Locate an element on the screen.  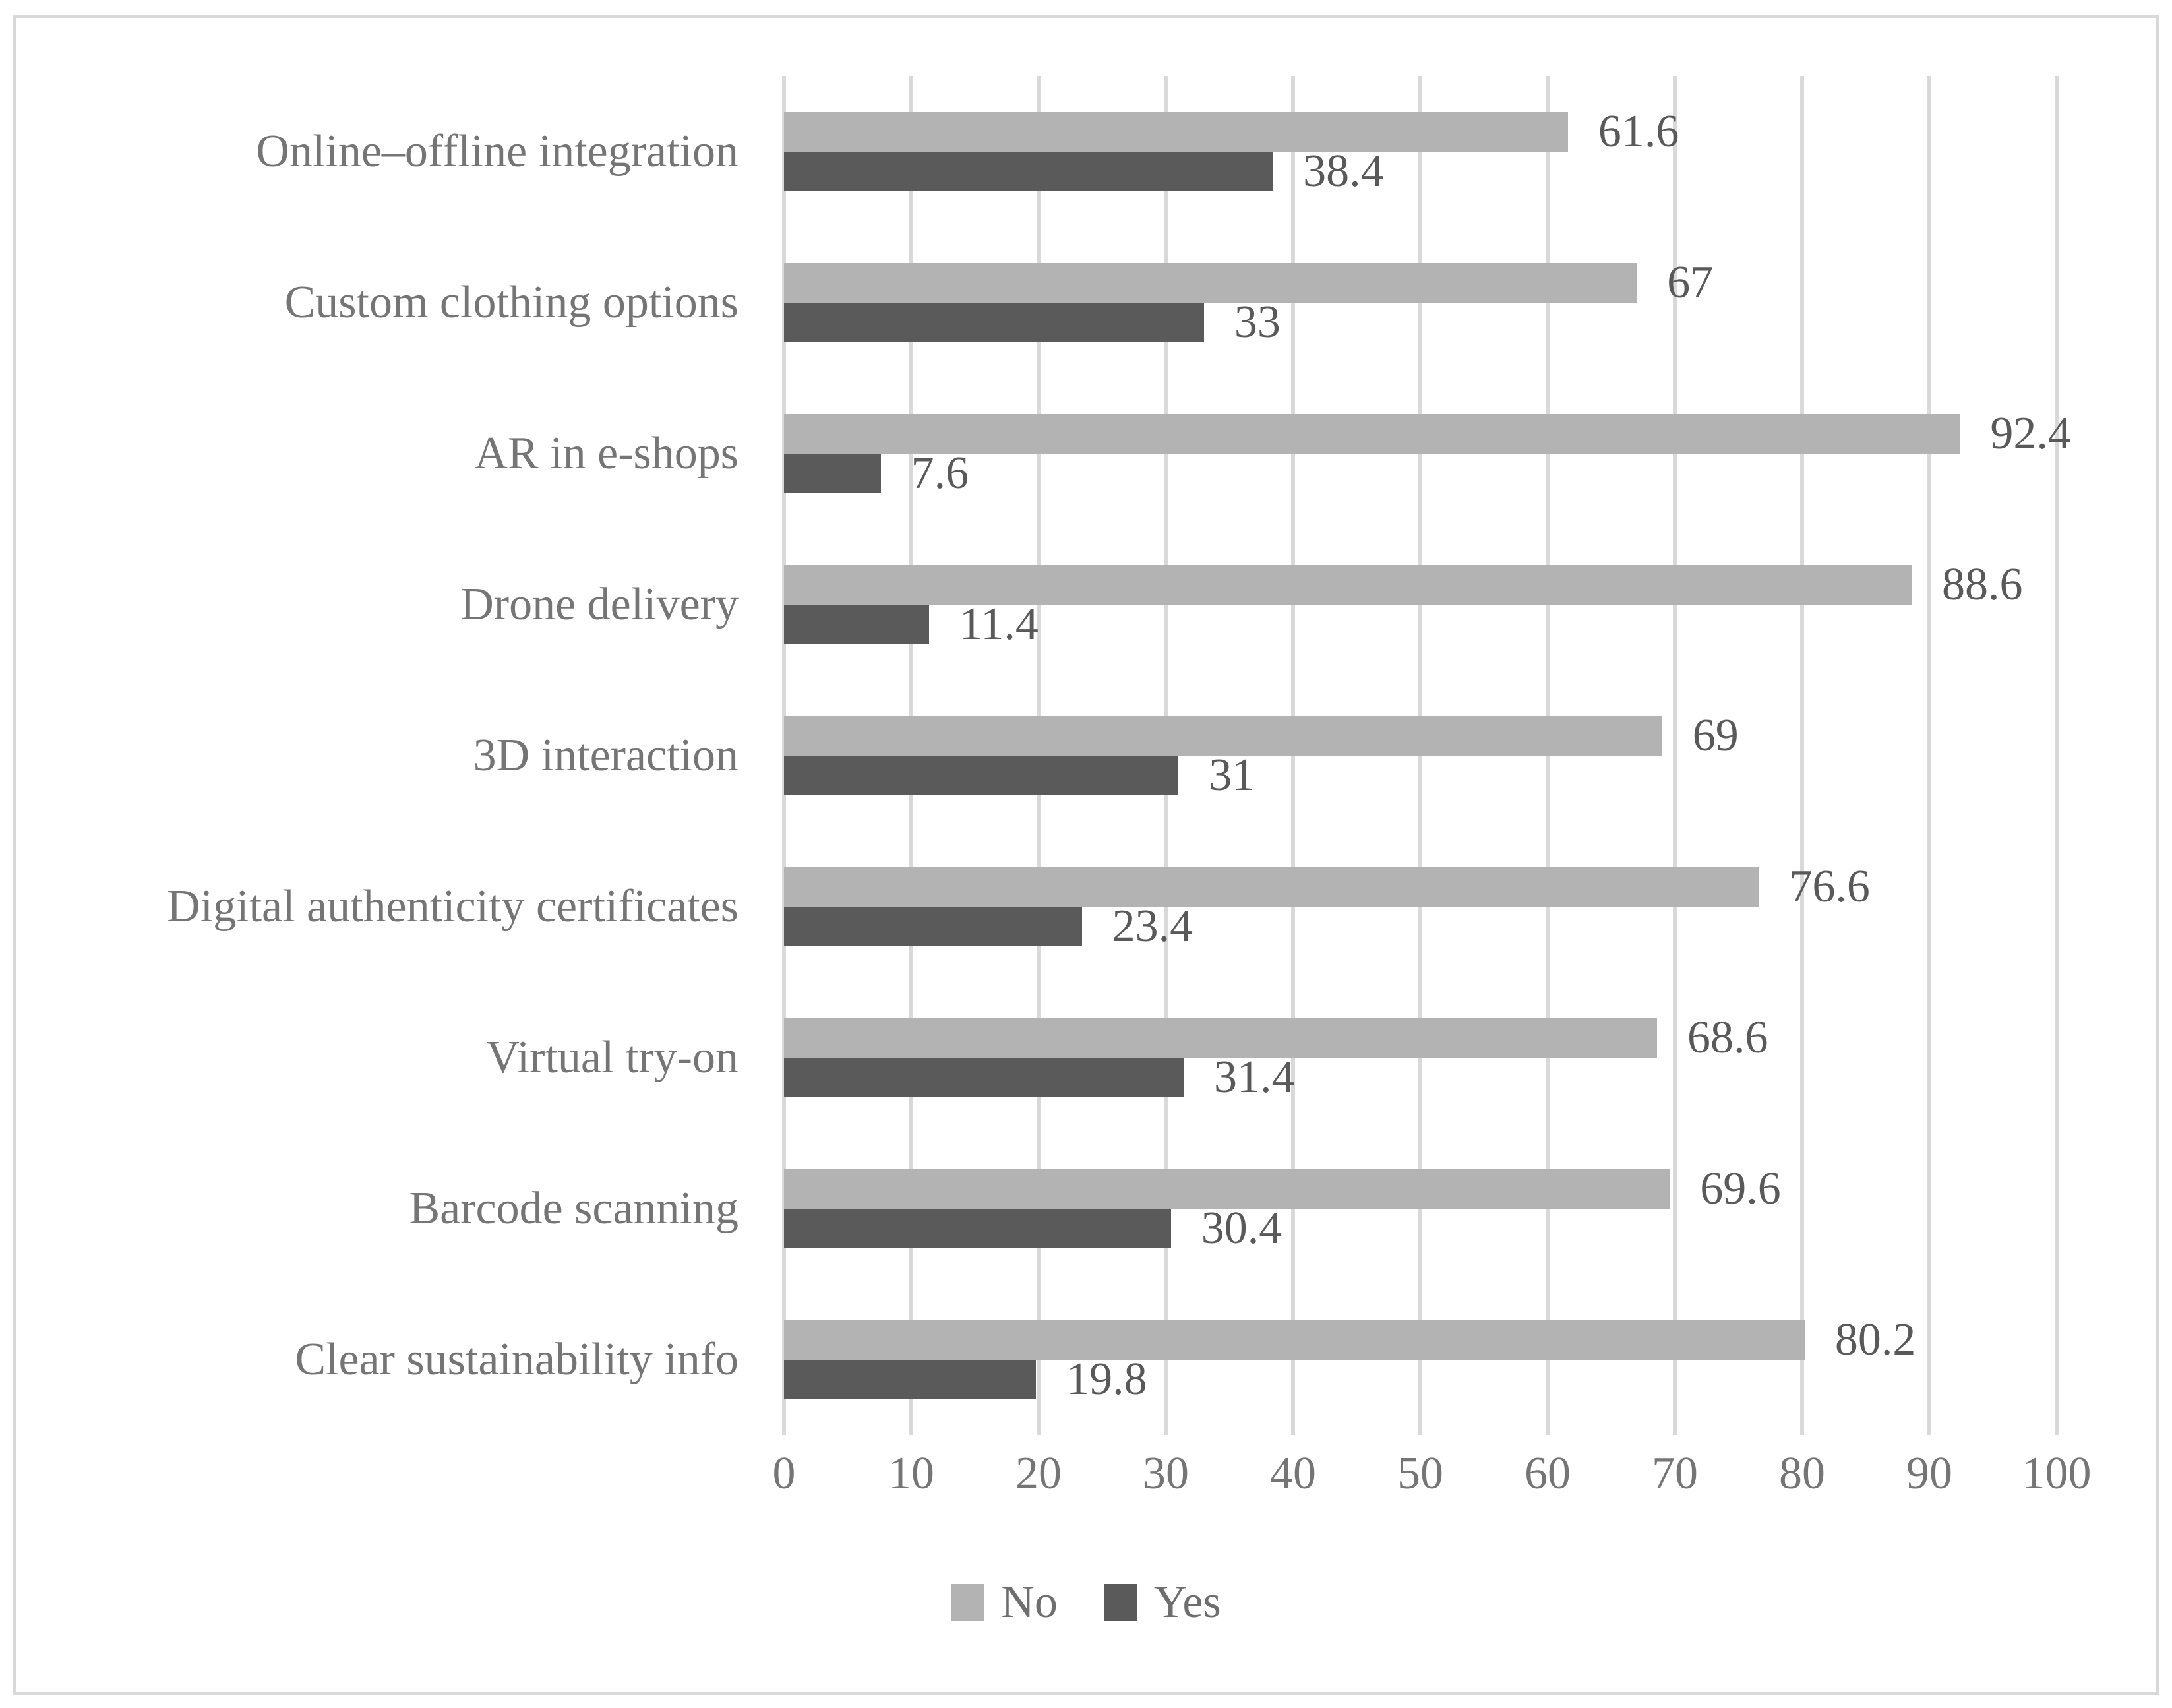
bar-group: 88.6 11.4 is located at coordinates (1421, 605).